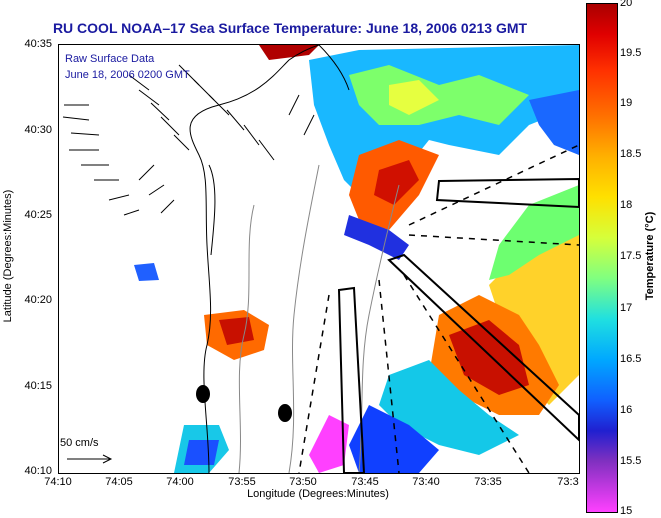 Image resolution: width=661 pixels, height=518 pixels. What do you see at coordinates (631, 154) in the screenshot?
I see `cbar-tick-18-5: 18.5` at bounding box center [631, 154].